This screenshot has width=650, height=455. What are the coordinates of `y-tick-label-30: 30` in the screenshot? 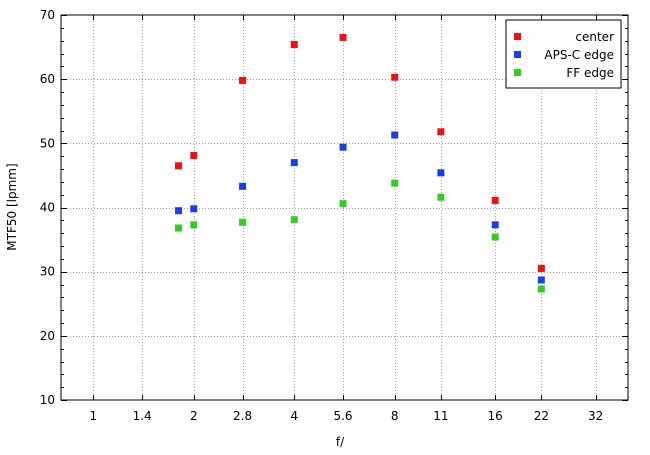 It's located at (47, 272).